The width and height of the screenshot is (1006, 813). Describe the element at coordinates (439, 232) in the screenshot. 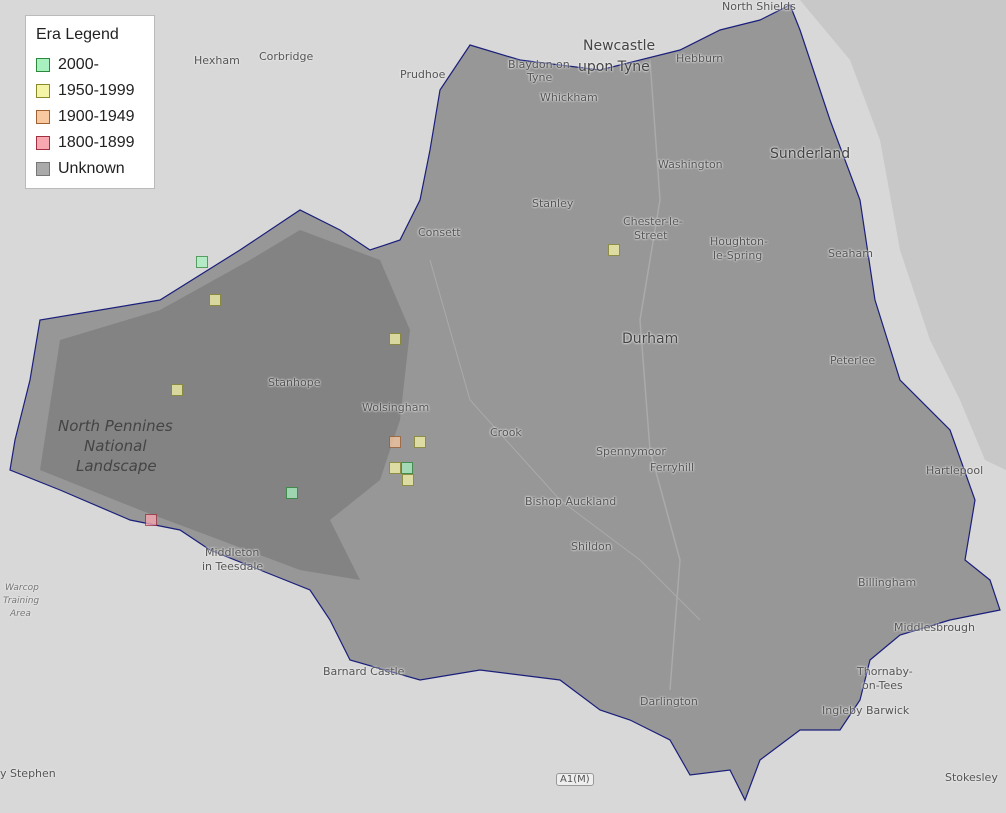

I see `place-label: Consett` at that location.